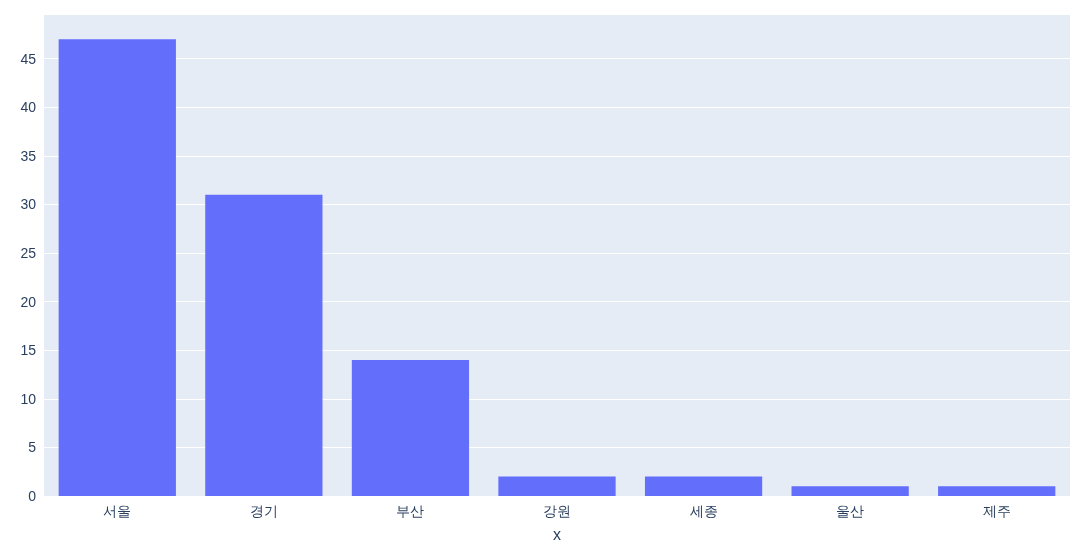 This screenshot has width=1075, height=560. I want to click on x-tick-label: 강원, so click(557, 511).